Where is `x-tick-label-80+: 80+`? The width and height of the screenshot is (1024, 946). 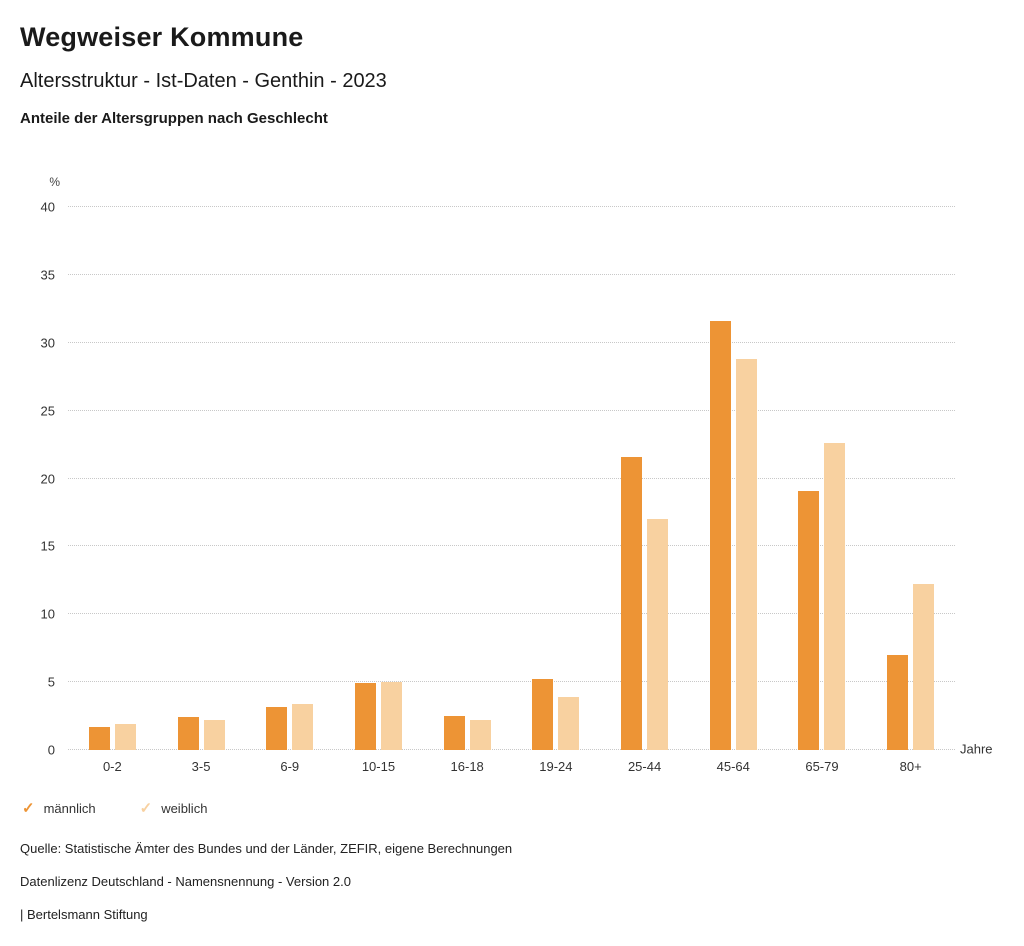
x-tick-label-80+: 80+ is located at coordinates (910, 766).